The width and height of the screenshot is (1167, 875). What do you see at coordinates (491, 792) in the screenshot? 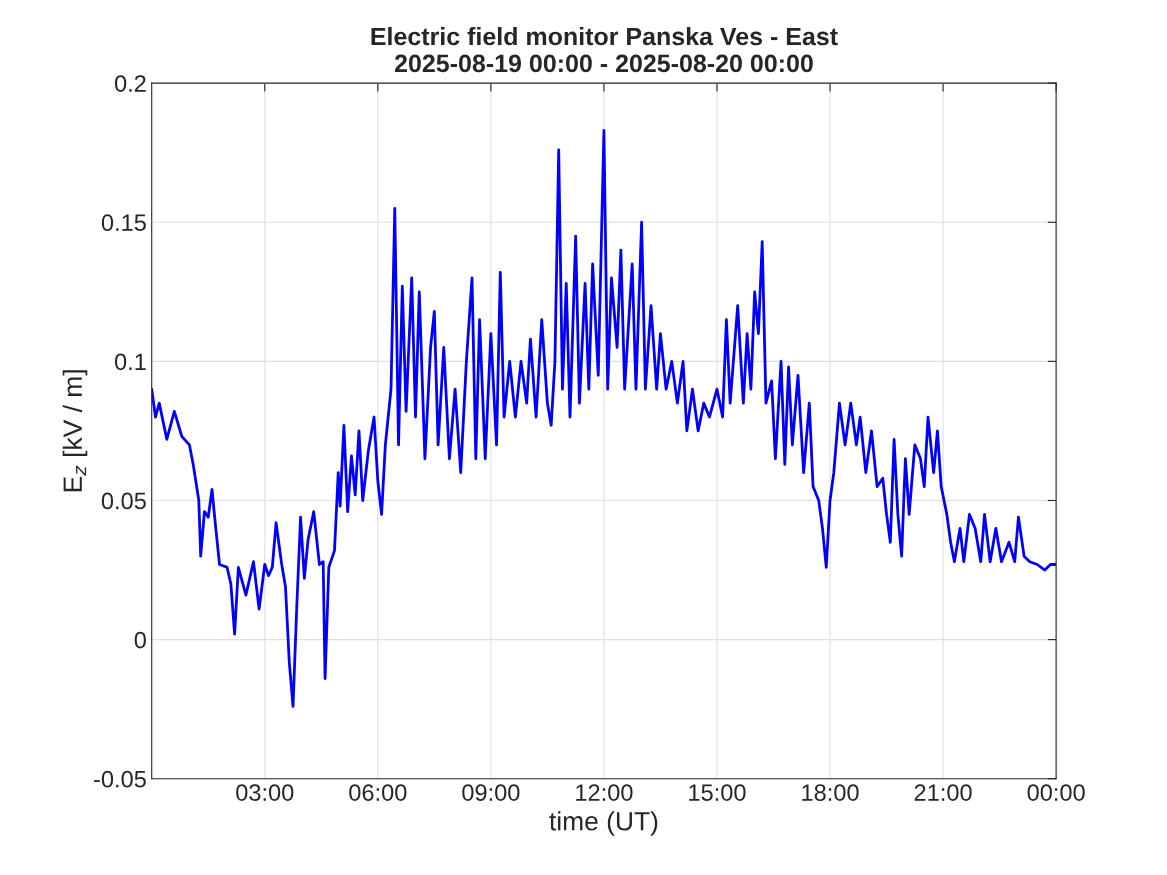
I see `x-tick-label: 09:00` at bounding box center [491, 792].